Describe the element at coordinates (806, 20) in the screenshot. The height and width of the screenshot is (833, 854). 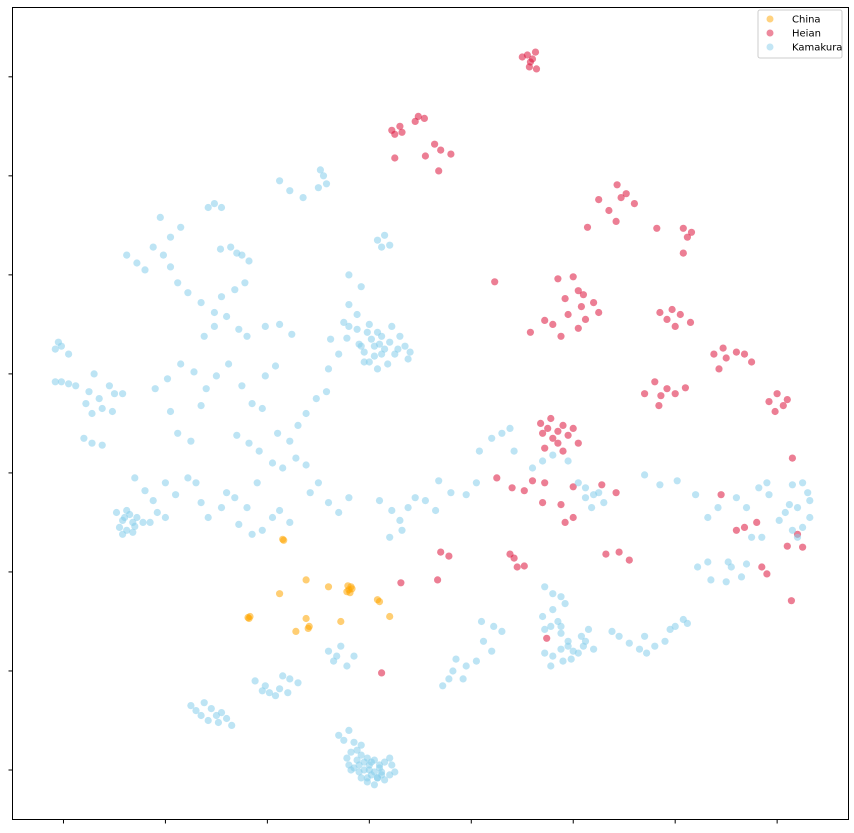
I see `legend-label-china: China` at that location.